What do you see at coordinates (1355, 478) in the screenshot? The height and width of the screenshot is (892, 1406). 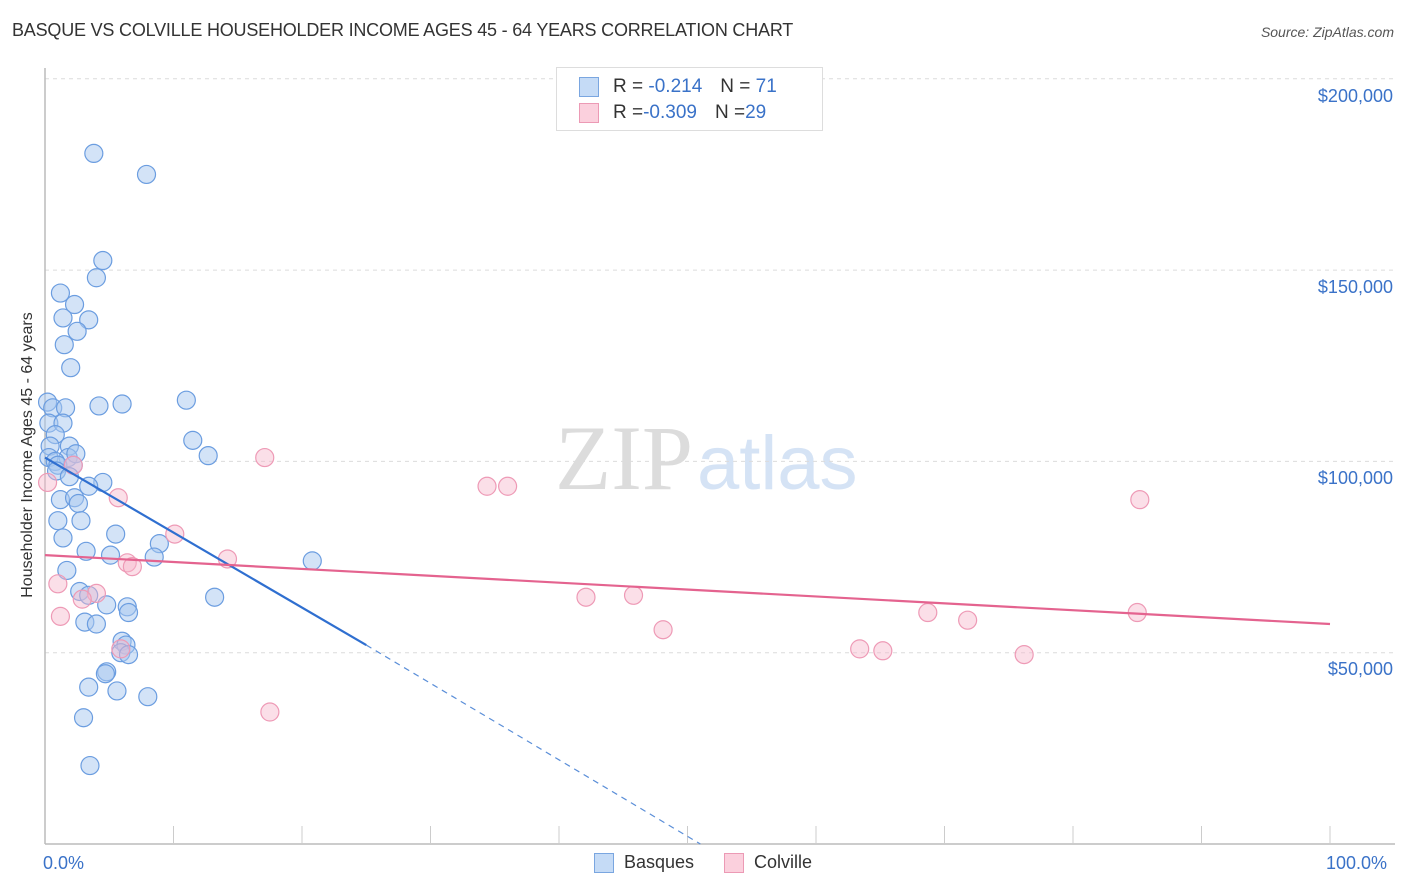 I see `y-tick-100k: $100,000` at bounding box center [1355, 478].